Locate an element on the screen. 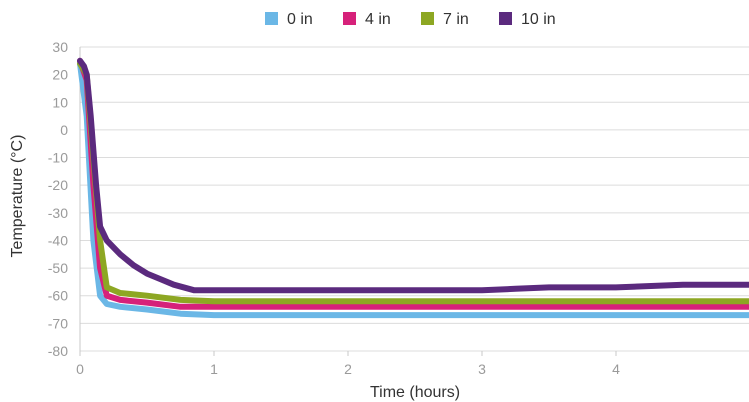  x-tick-label: 2 is located at coordinates (348, 369).